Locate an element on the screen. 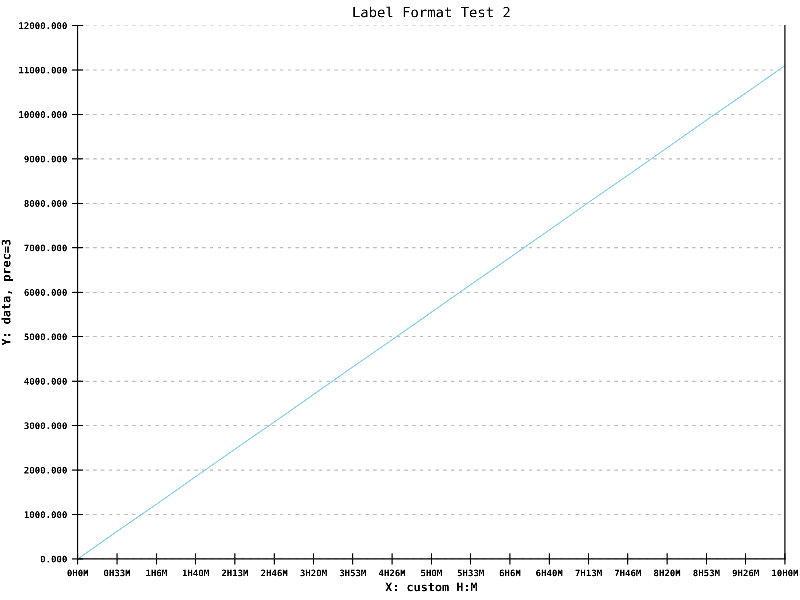 The height and width of the screenshot is (600, 800). y-tick-label: 2000.000 is located at coordinates (46, 470).